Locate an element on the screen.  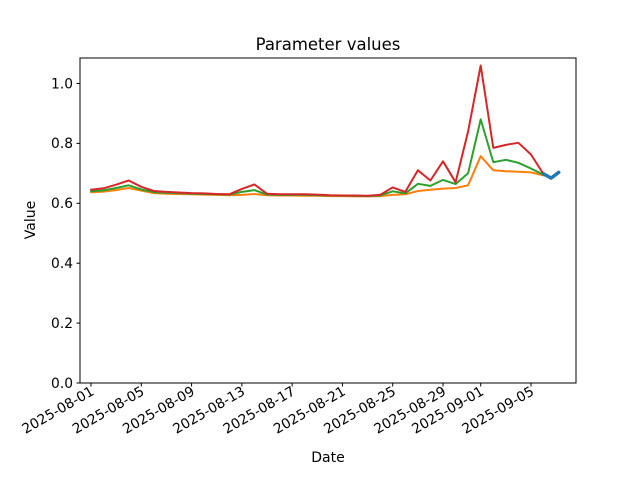
y-axis-label: Value is located at coordinates (31, 220).